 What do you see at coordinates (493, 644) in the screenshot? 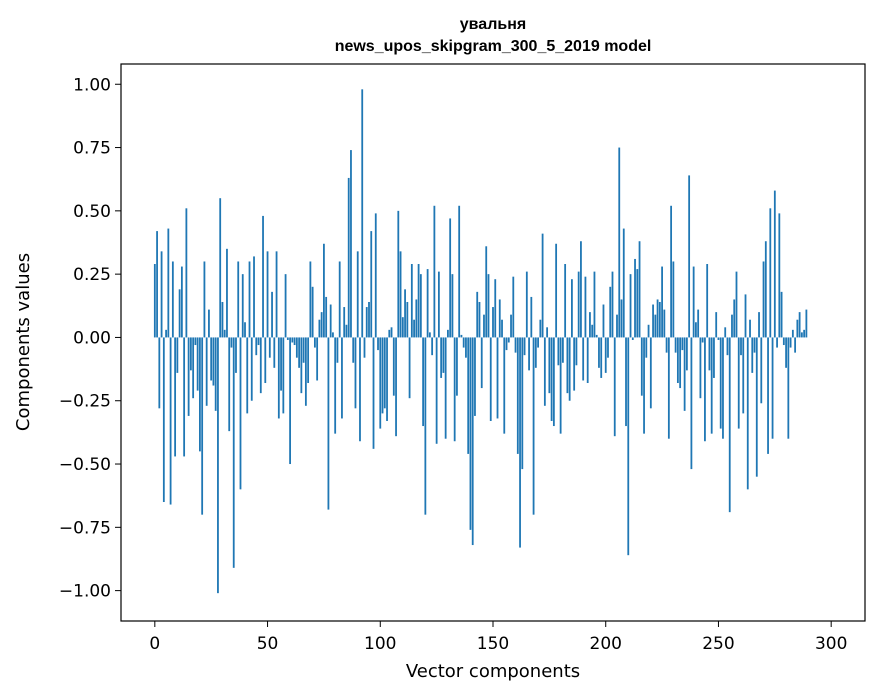
I see `x-tick-label: 150` at bounding box center [493, 644].